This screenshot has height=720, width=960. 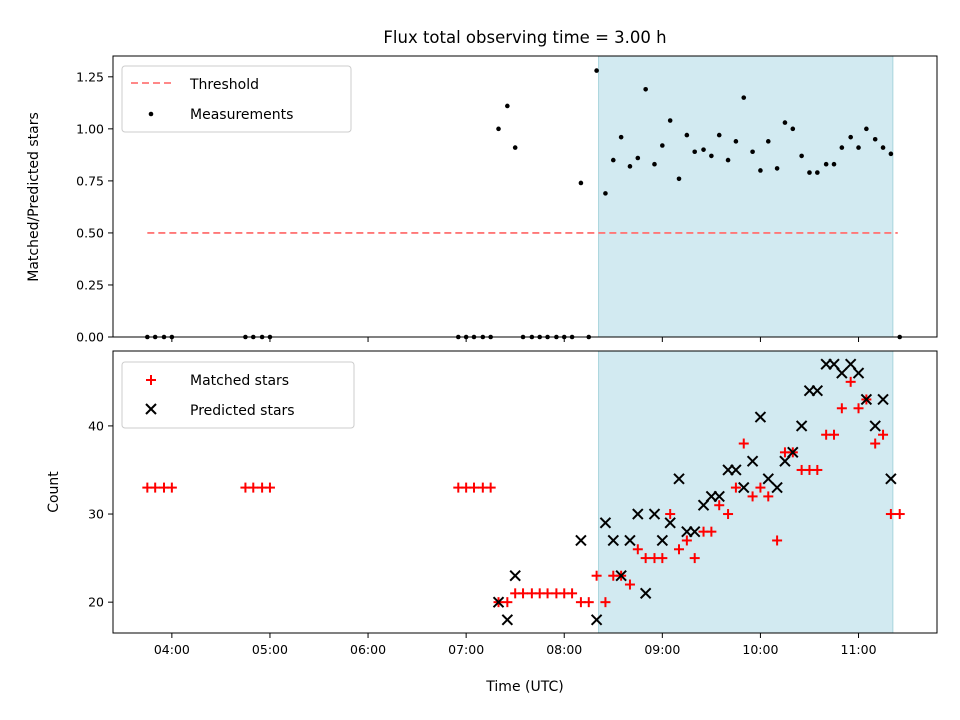 What do you see at coordinates (151, 380) in the screenshot?
I see `matched-legend-marker` at bounding box center [151, 380].